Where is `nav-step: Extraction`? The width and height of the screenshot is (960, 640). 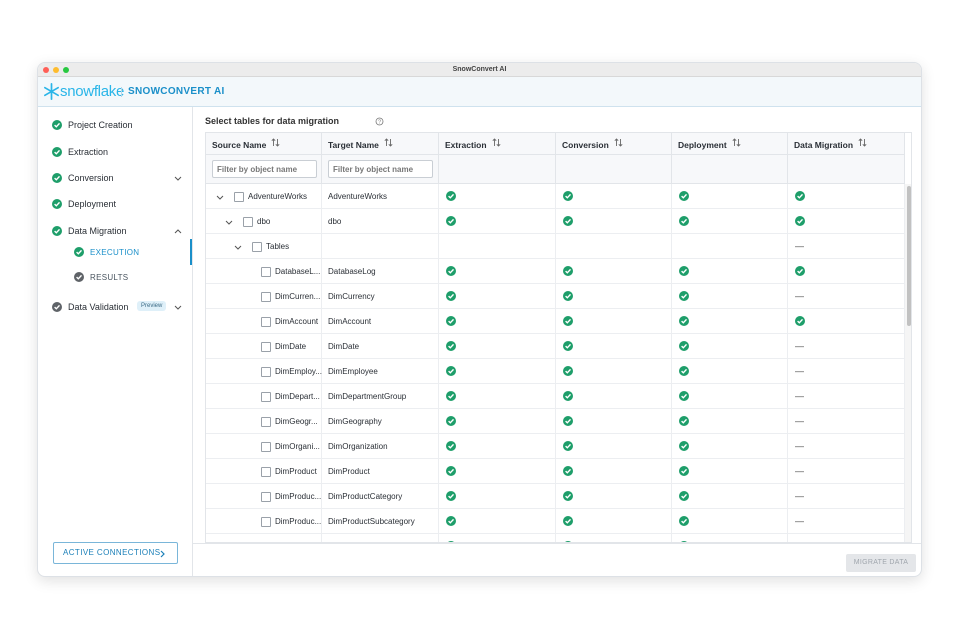
nav-step: Extraction is located at coordinates (115, 152).